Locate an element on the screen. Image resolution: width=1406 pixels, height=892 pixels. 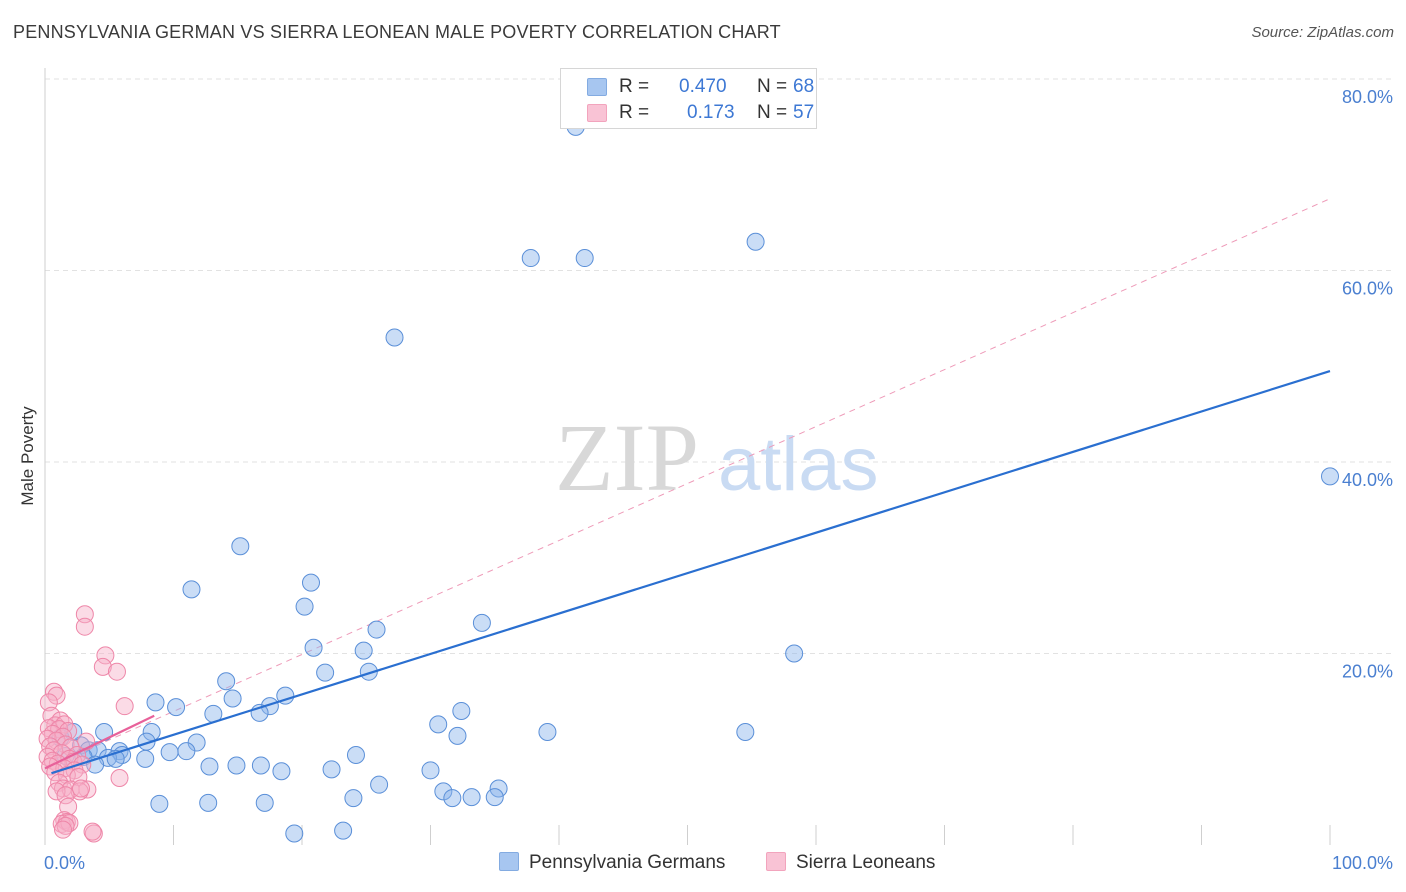
legend-n-value: 68 is located at coordinates (804, 86).